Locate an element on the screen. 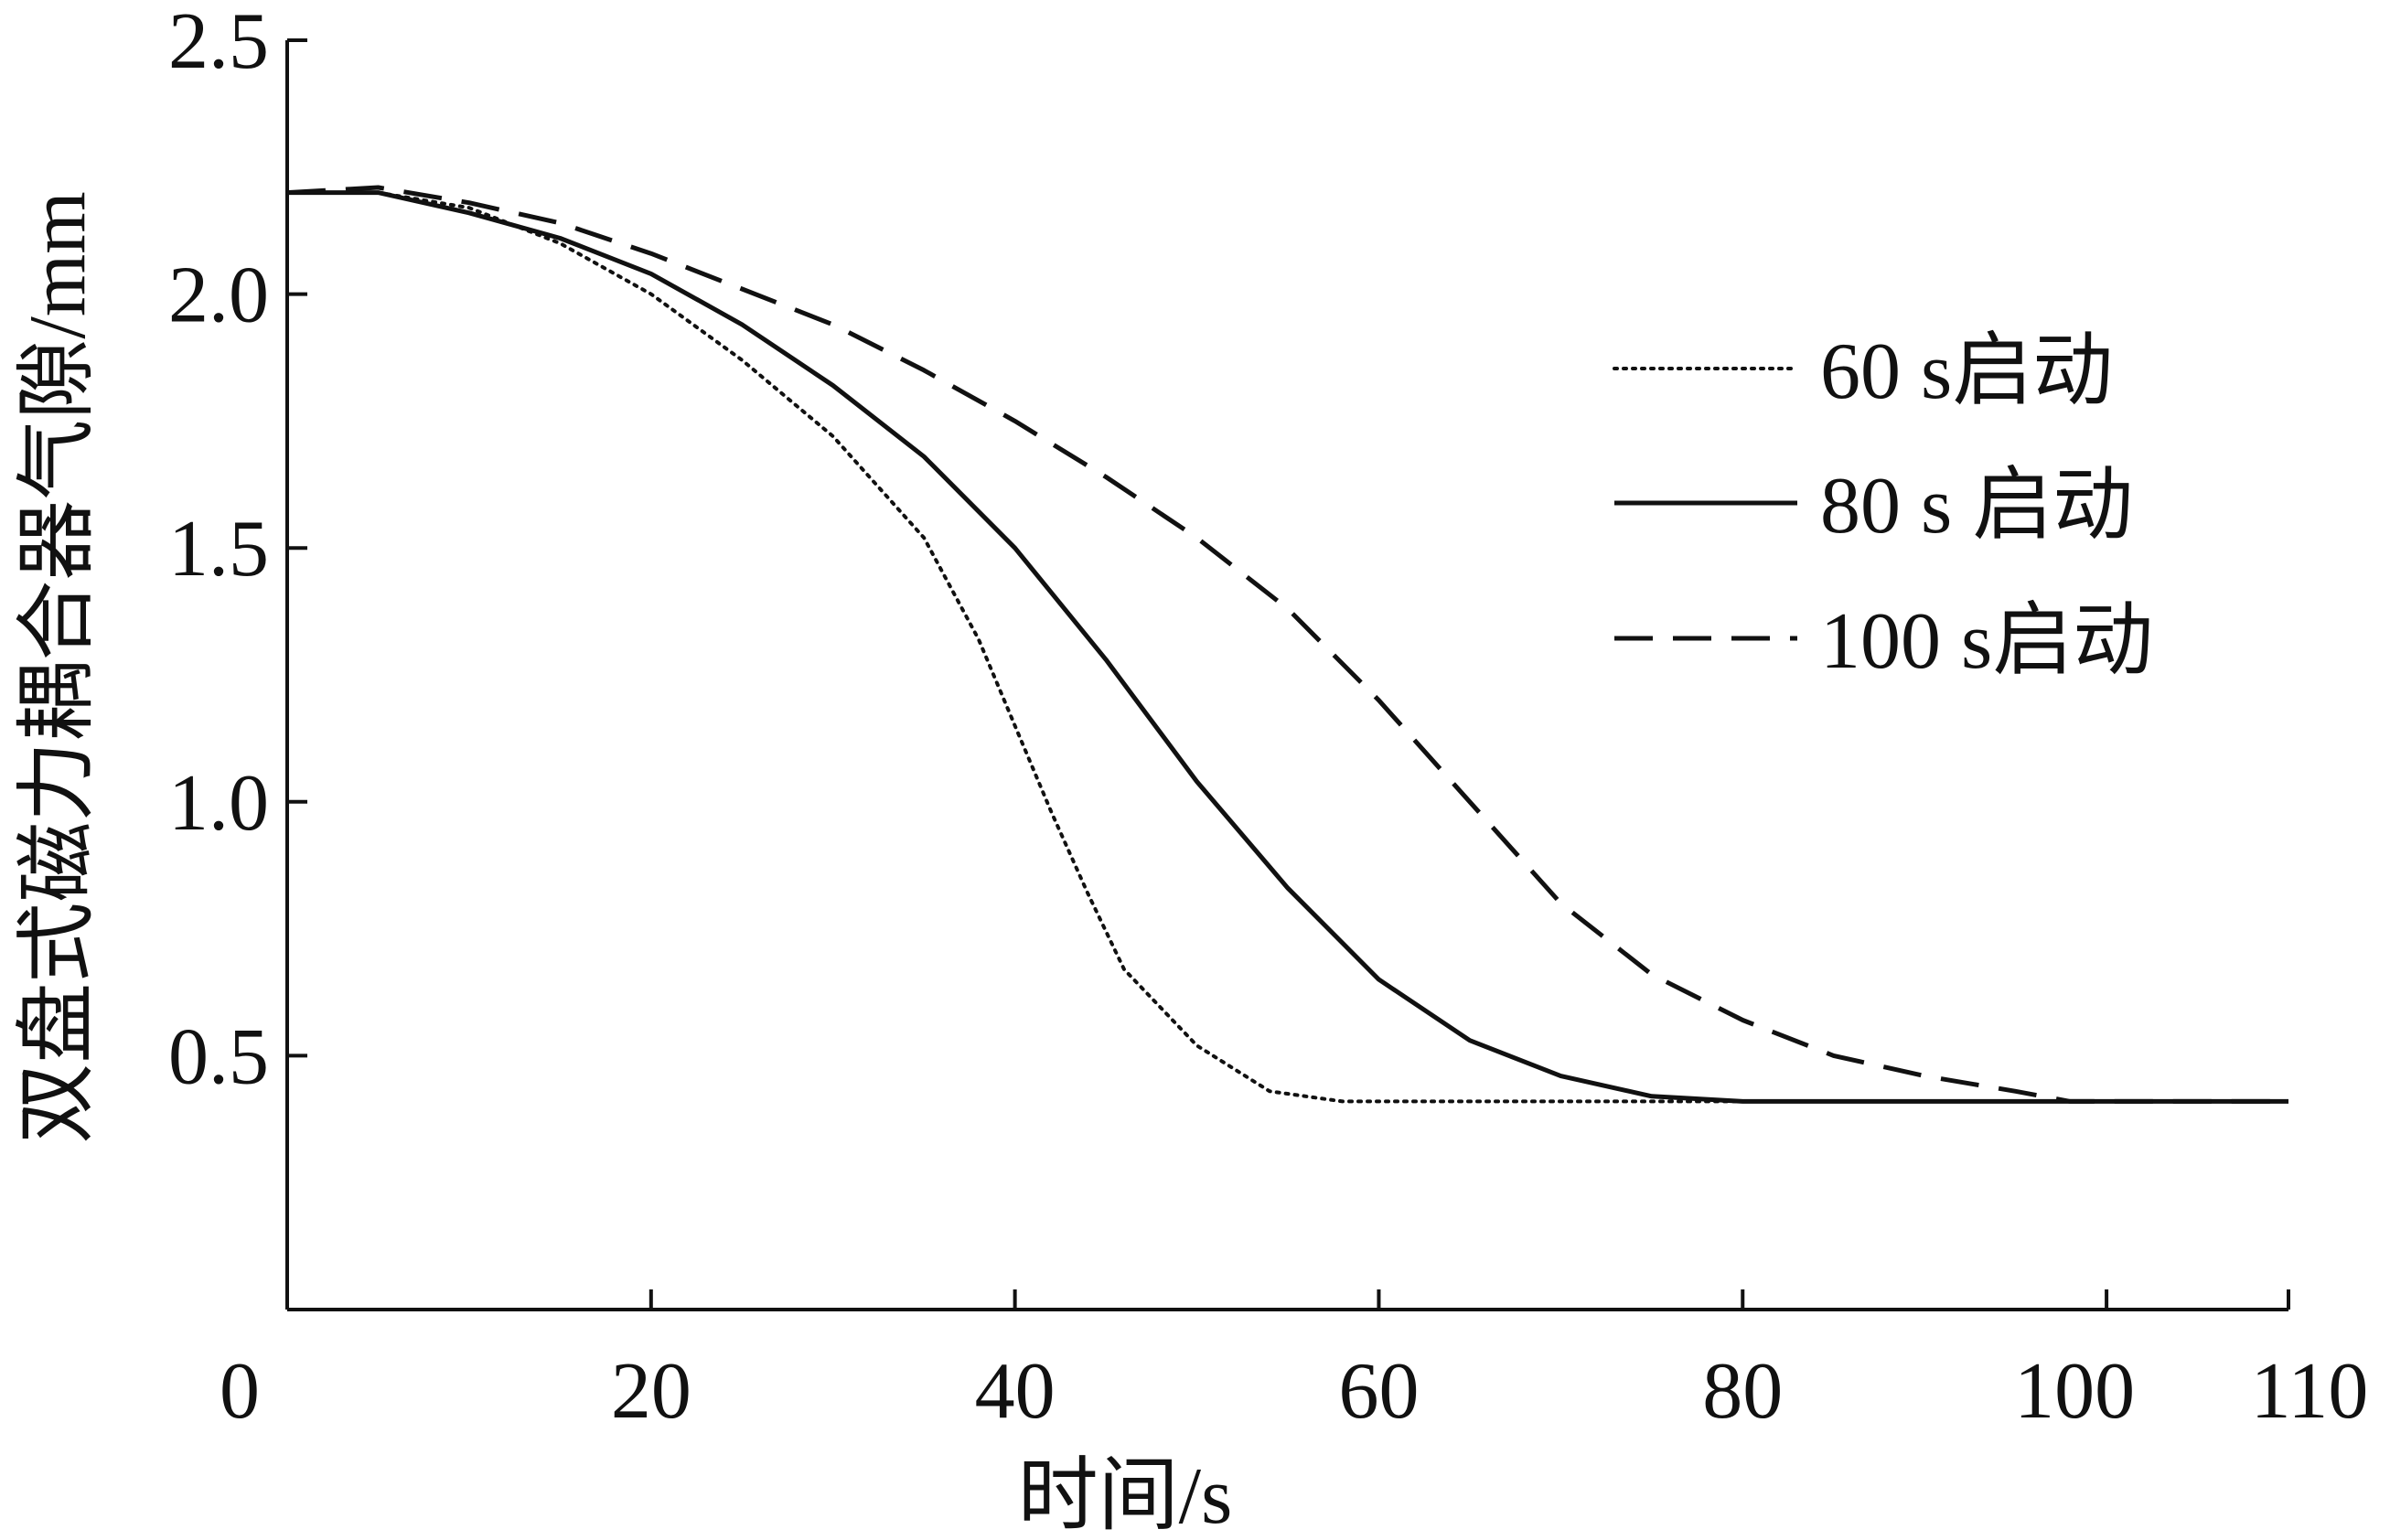 This screenshot has height=1540, width=2390. x-tick-label: 0 is located at coordinates (240, 1392).